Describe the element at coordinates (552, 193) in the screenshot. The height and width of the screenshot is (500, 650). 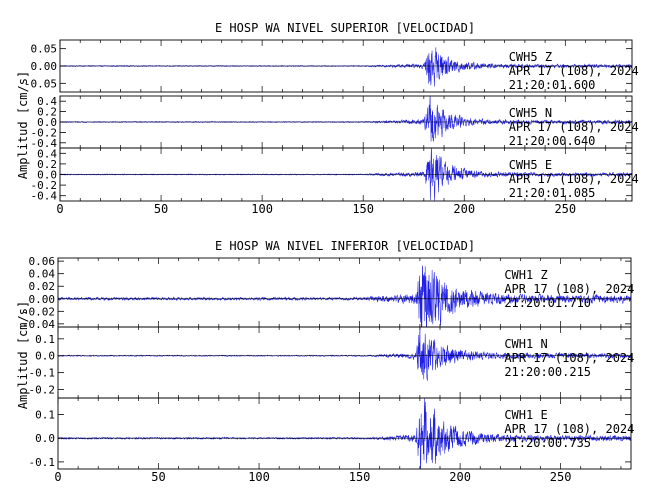
I see `time-label: 21:20:01.085` at that location.